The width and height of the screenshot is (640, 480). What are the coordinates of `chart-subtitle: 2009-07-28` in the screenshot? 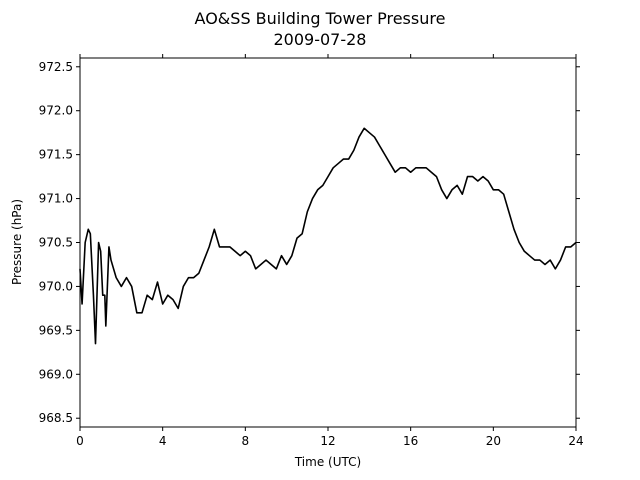 It's located at (320, 39).